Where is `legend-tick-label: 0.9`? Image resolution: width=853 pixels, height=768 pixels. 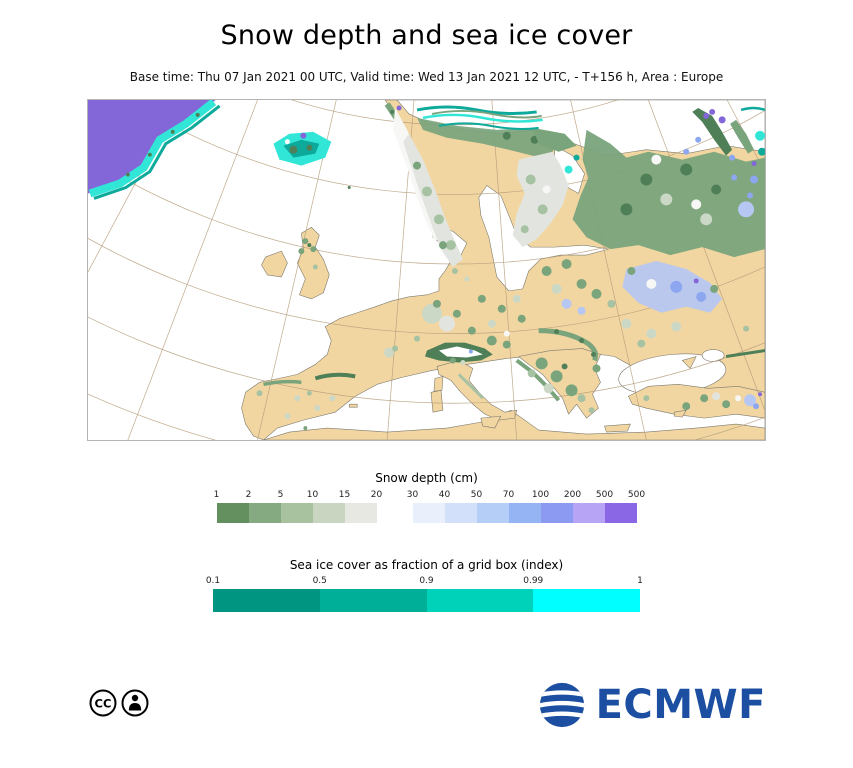
legend-tick-label: 0.9 is located at coordinates (426, 581).